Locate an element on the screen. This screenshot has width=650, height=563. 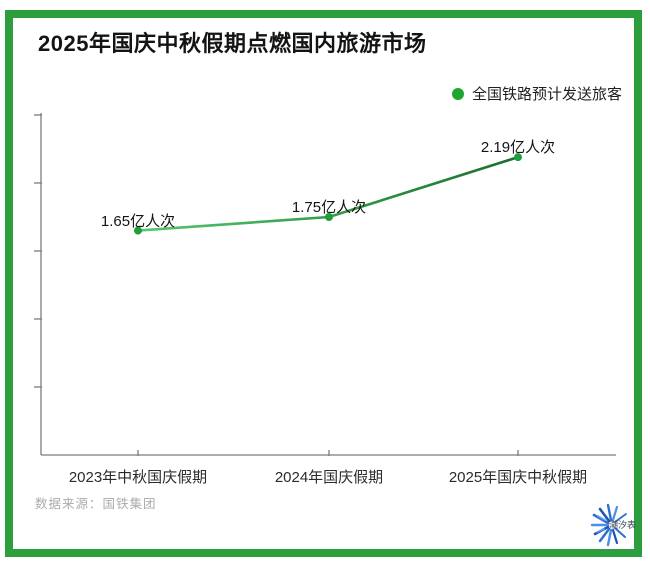
x-axis-label-2024: 2024年国庆假期 is located at coordinates (329, 477).